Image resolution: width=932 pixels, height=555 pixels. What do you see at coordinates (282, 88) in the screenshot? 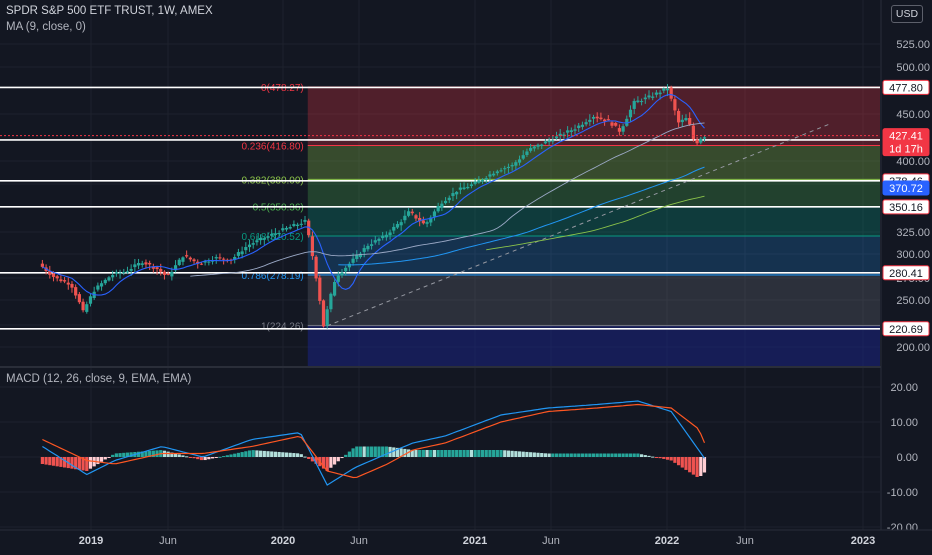
I see `fib-level-label: 0(478.27)` at bounding box center [282, 88].